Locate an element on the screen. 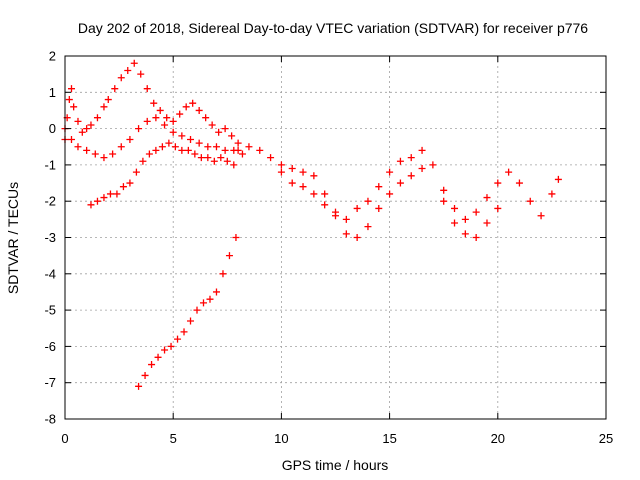 Image resolution: width=640 pixels, height=480 pixels. series-track-a is located at coordinates (151, 103).